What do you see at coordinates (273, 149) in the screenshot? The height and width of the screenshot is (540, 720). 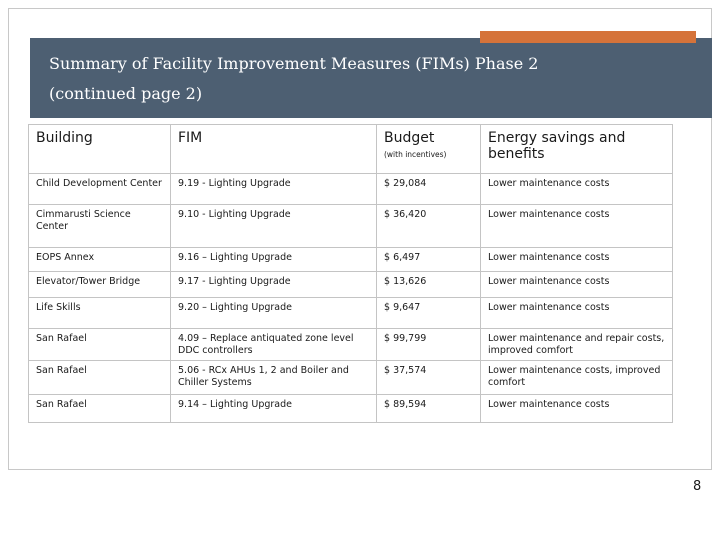 I see `header-fim: FIM` at bounding box center [273, 149].